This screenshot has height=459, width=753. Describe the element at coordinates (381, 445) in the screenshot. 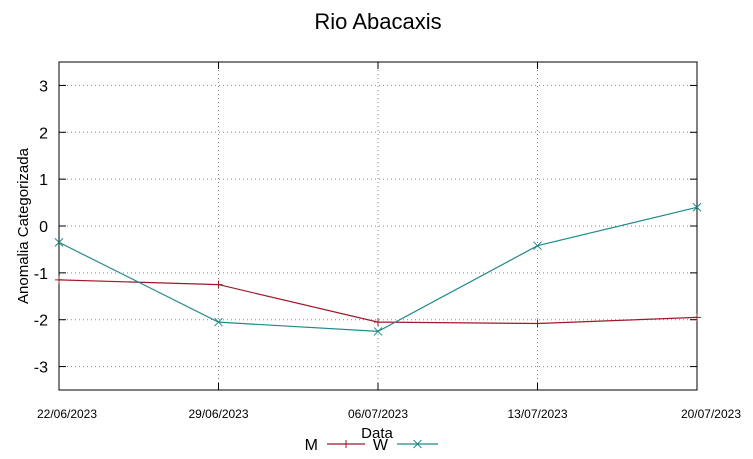

I see `legend-label-W: W` at that location.